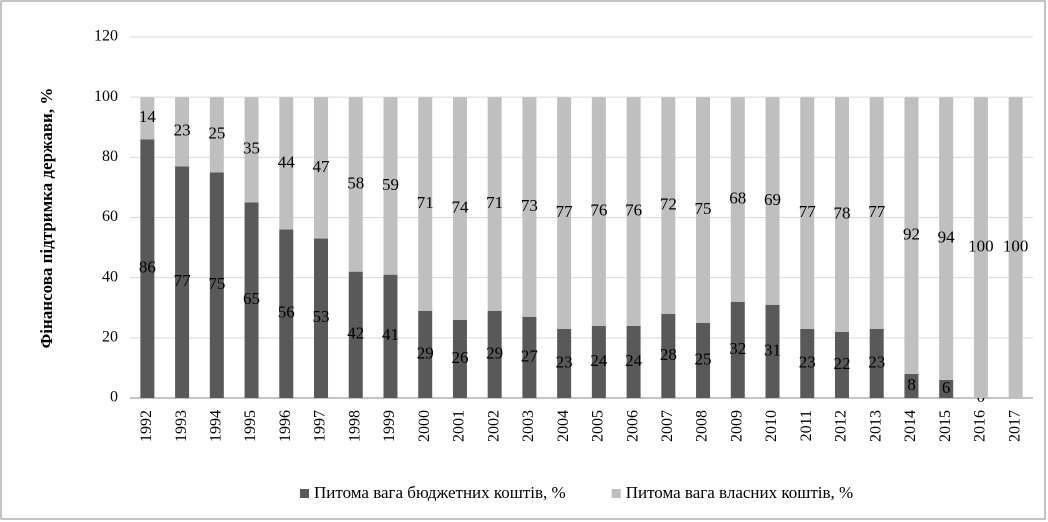 The image size is (1048, 522). I want to click on y-tick-label: 20, so click(110, 337).